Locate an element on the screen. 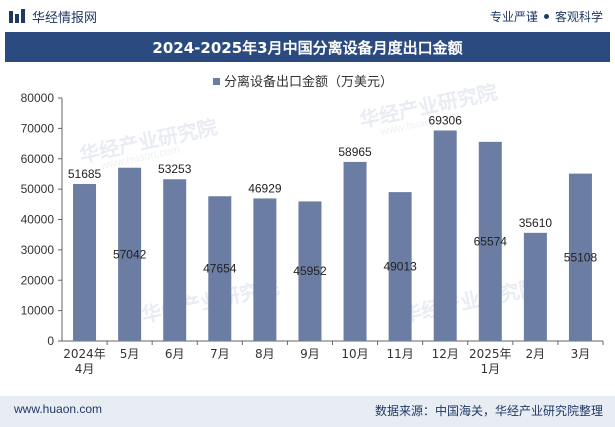 The image size is (615, 427). data-label: 49013 is located at coordinates (400, 267).